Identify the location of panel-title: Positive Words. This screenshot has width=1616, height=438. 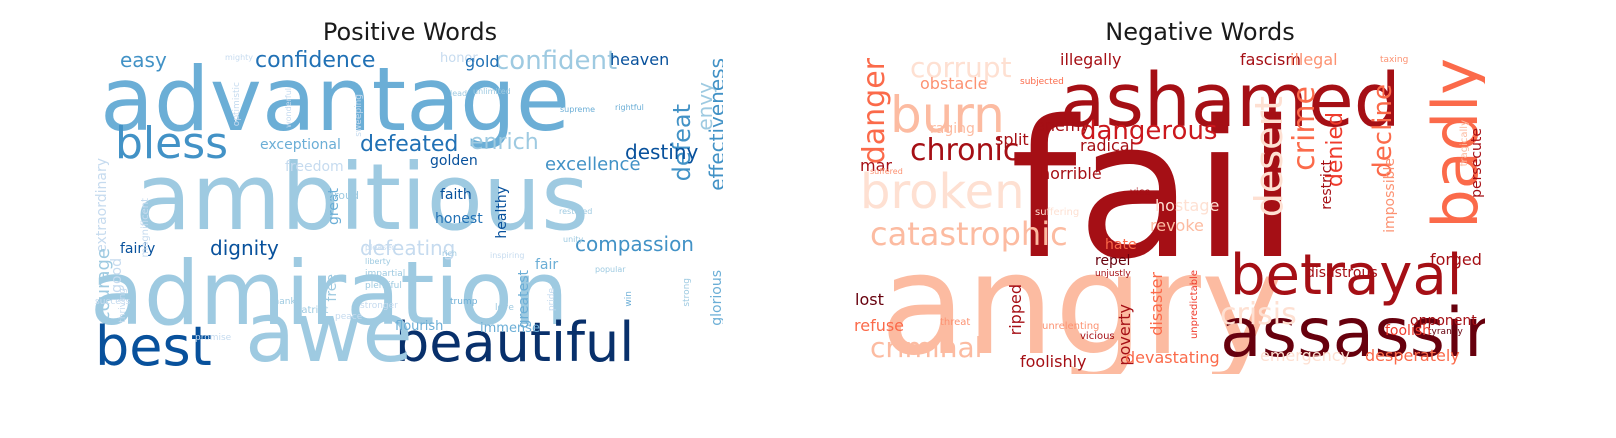
(410, 32).